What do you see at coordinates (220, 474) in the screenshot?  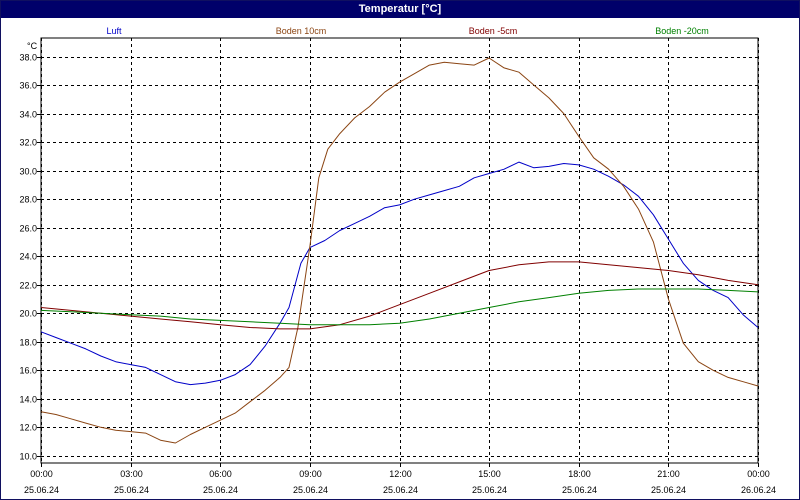 I see `x-tick-time: 06:00` at bounding box center [220, 474].